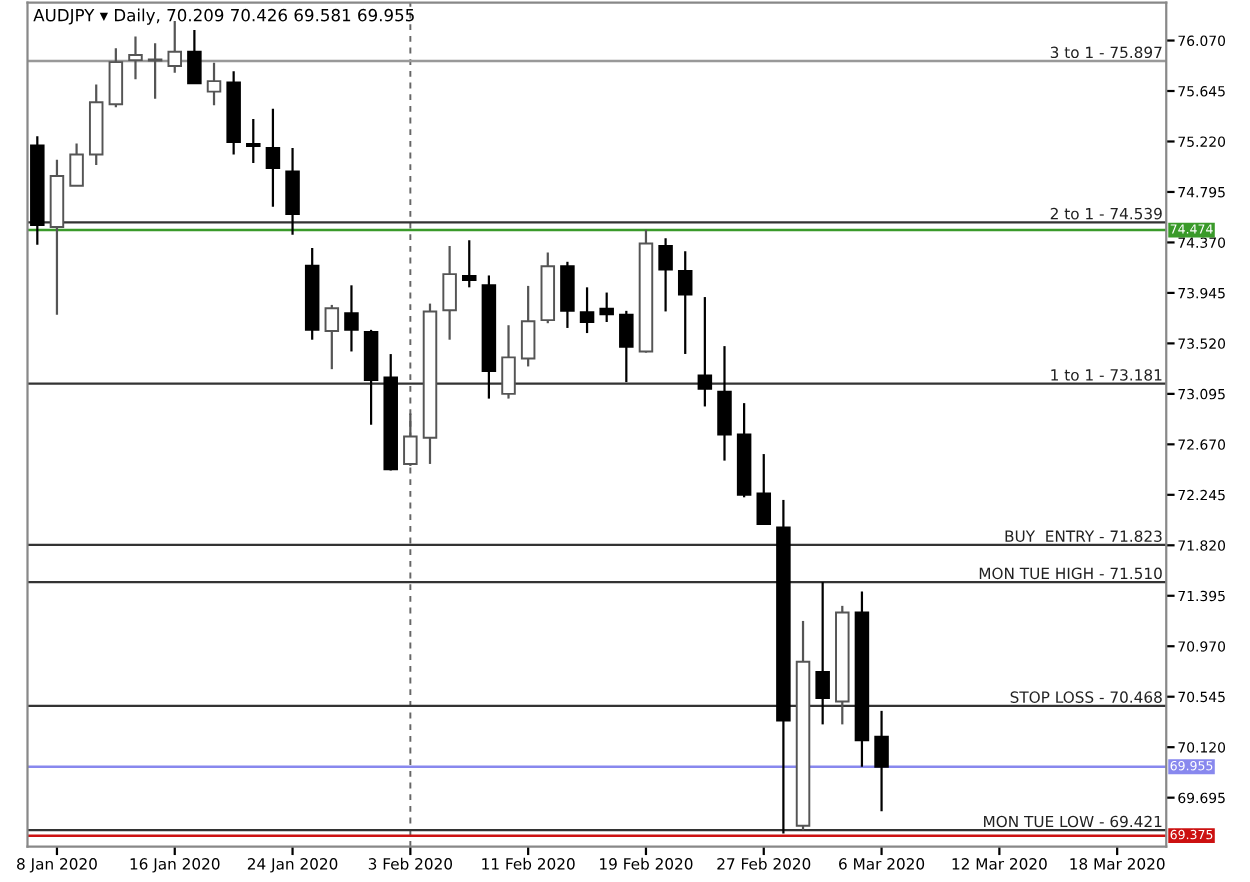 The image size is (1250, 882). What do you see at coordinates (223, 16) in the screenshot?
I see `chart-title: AUDJPY ▾ Daily, 70.209 70.426 69.581 69.955` at bounding box center [223, 16].